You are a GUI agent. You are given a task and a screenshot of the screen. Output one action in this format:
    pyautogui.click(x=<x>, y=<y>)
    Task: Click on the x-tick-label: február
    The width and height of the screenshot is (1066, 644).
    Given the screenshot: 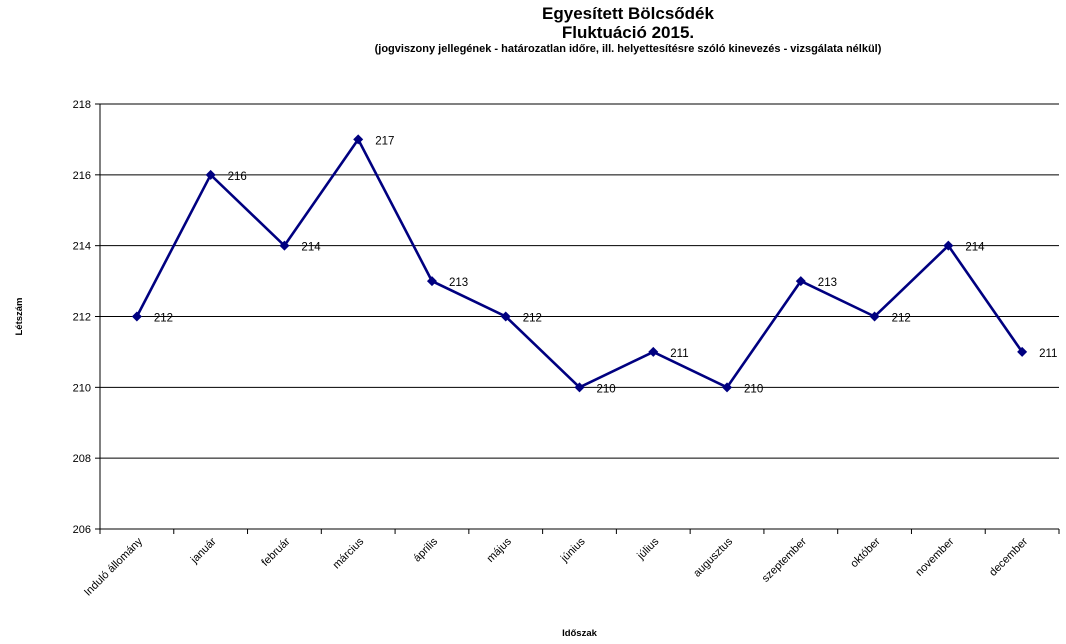 What is the action you would take?
    pyautogui.click(x=275, y=551)
    